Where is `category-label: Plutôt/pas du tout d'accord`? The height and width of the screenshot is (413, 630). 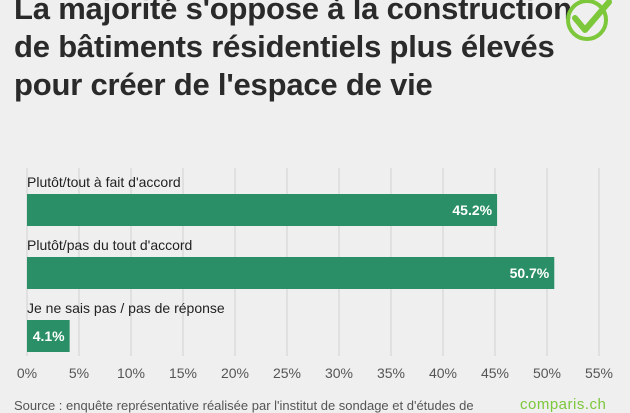
category-label: Plutôt/pas du tout d'accord is located at coordinates (109, 245).